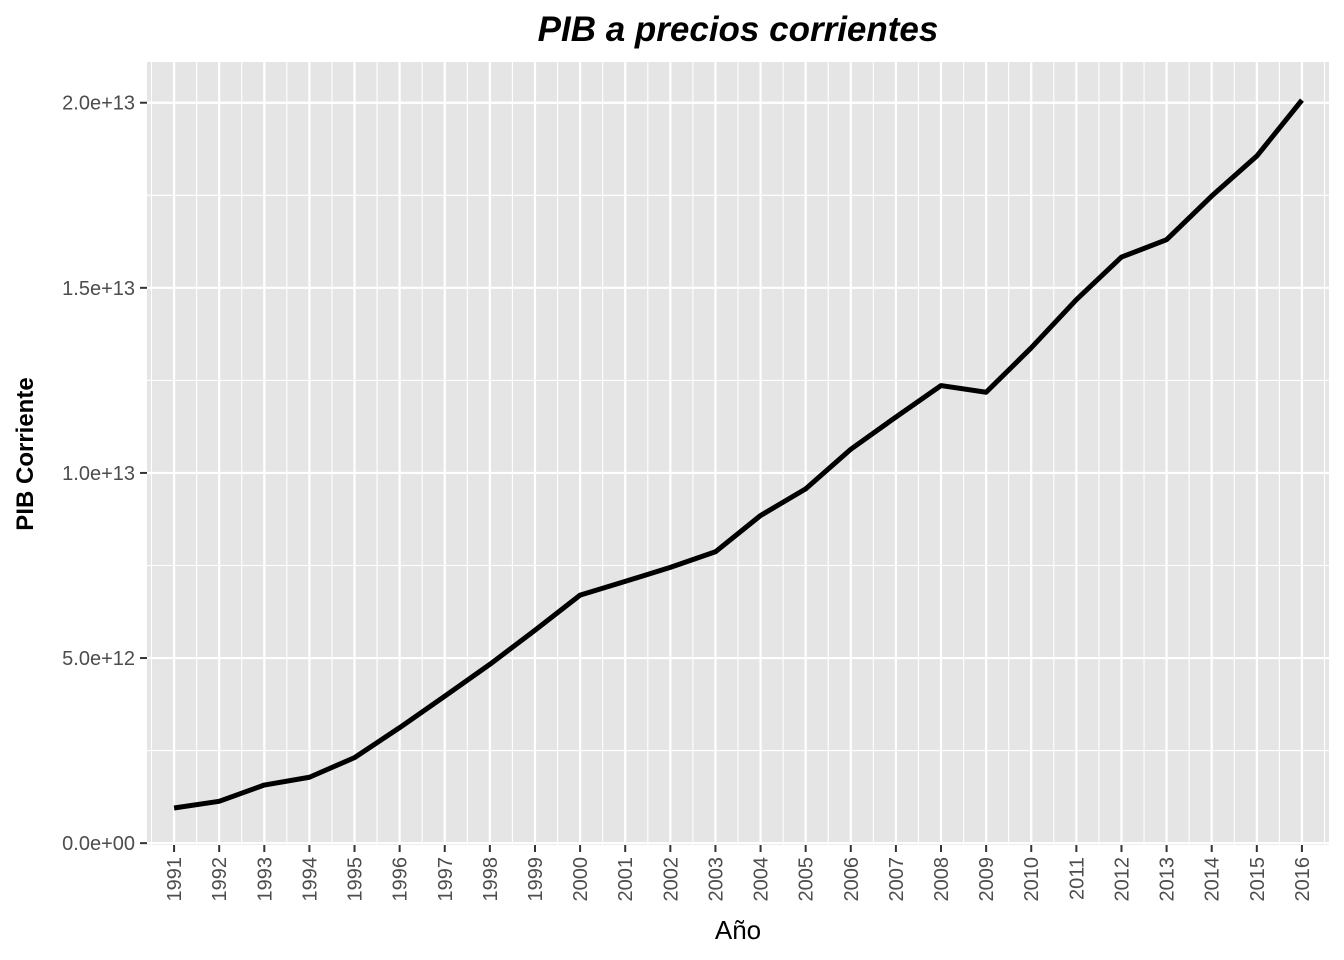 Image resolution: width=1344 pixels, height=960 pixels. I want to click on x-tick-label: 2004, so click(762, 879).